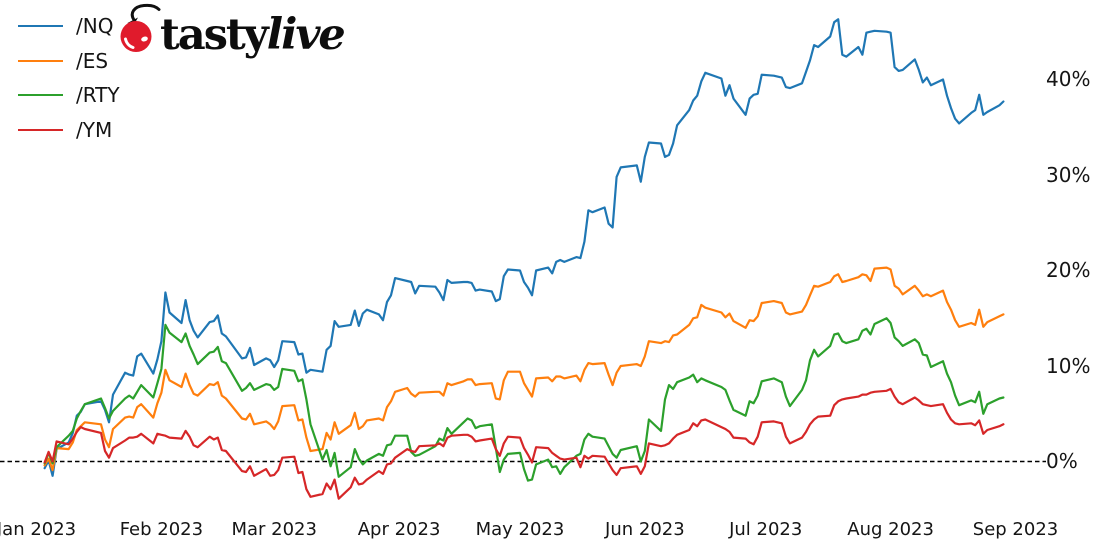 Image resolution: width=1112 pixels, height=547 pixels. Describe the element at coordinates (69, 61) in the screenshot. I see `legend-item-es: /ES` at that location.